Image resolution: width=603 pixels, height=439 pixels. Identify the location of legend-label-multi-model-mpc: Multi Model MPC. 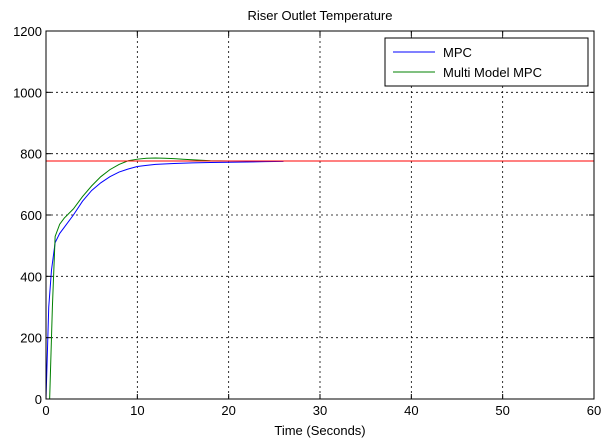
(492, 72).